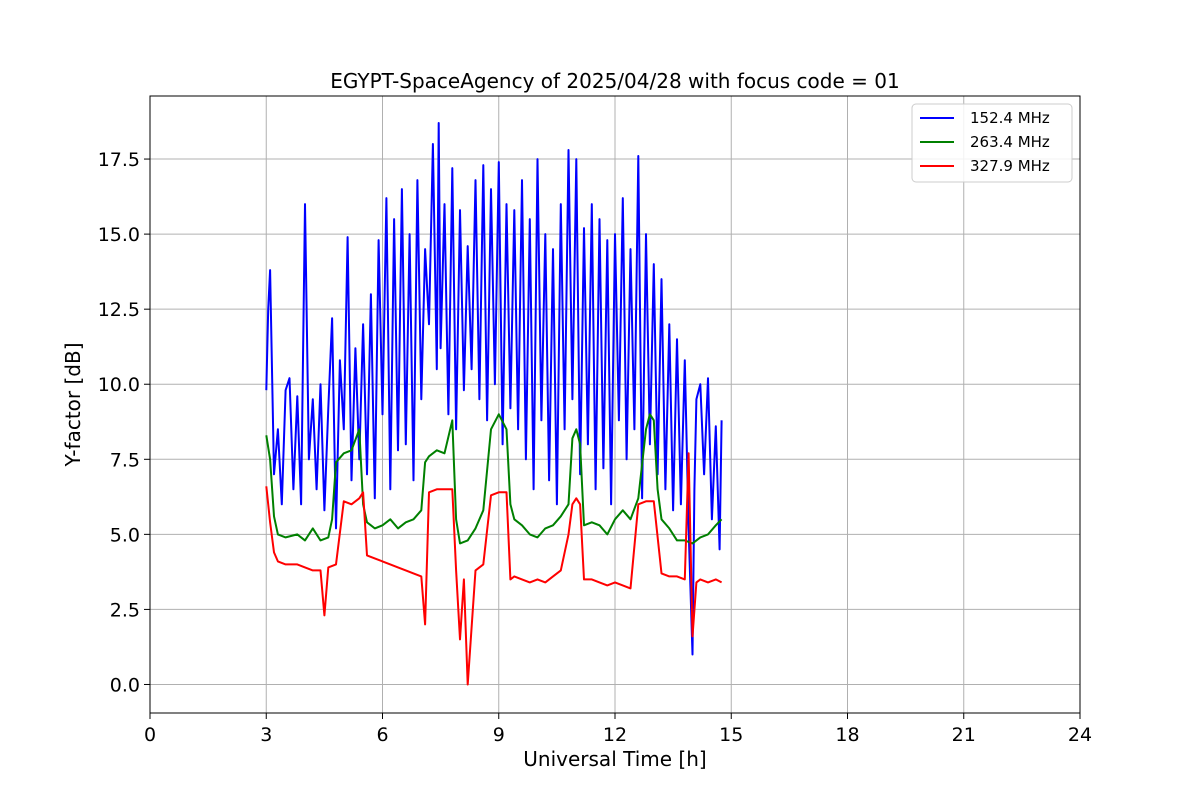  Describe the element at coordinates (499, 735) in the screenshot. I see `x-tick-label: 9` at that location.